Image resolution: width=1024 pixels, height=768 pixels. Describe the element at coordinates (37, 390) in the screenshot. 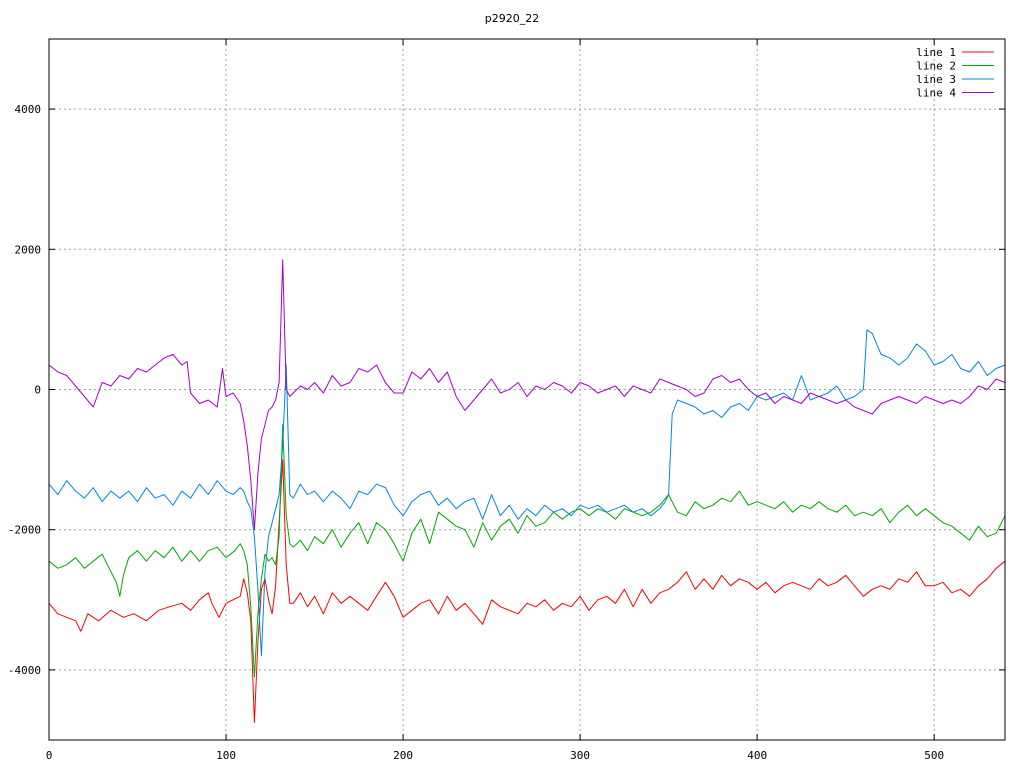

I see `y-tick-label: 0` at that location.